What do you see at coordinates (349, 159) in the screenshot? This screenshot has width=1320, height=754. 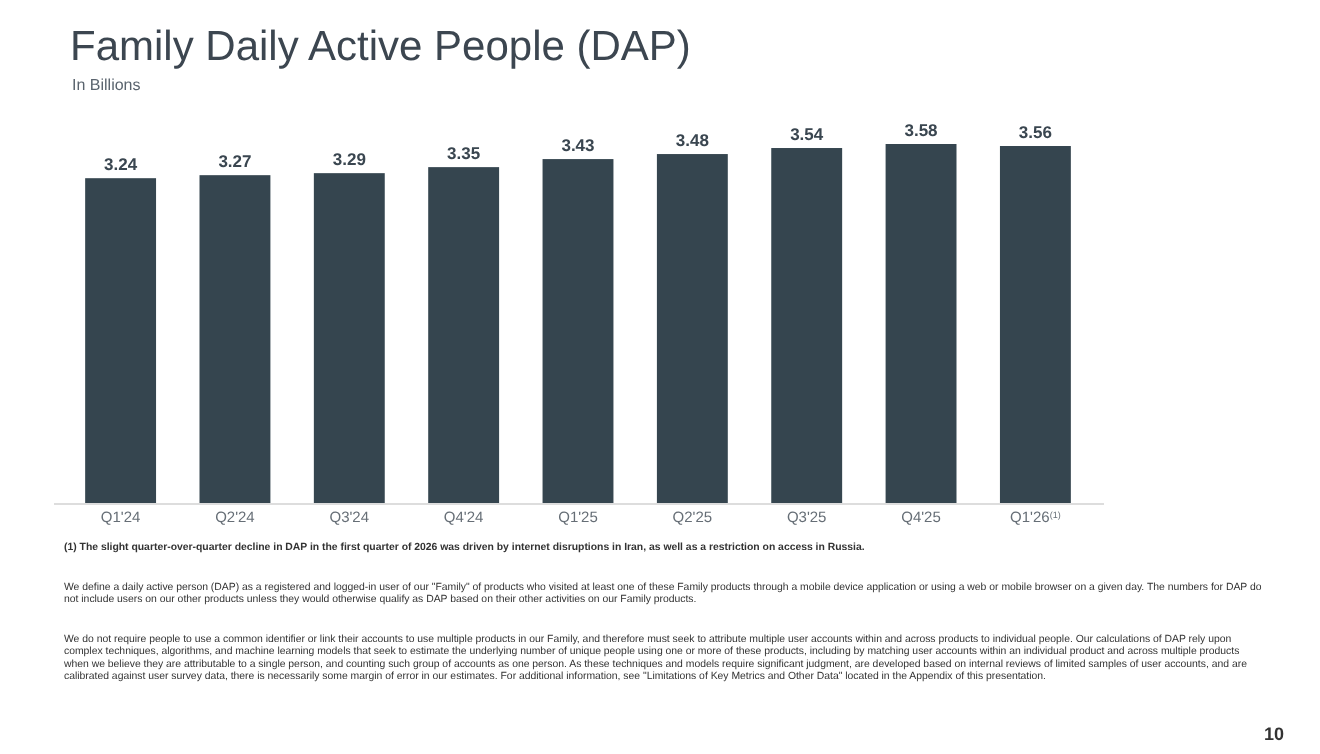 I see `data-label: 3.29` at bounding box center [349, 159].